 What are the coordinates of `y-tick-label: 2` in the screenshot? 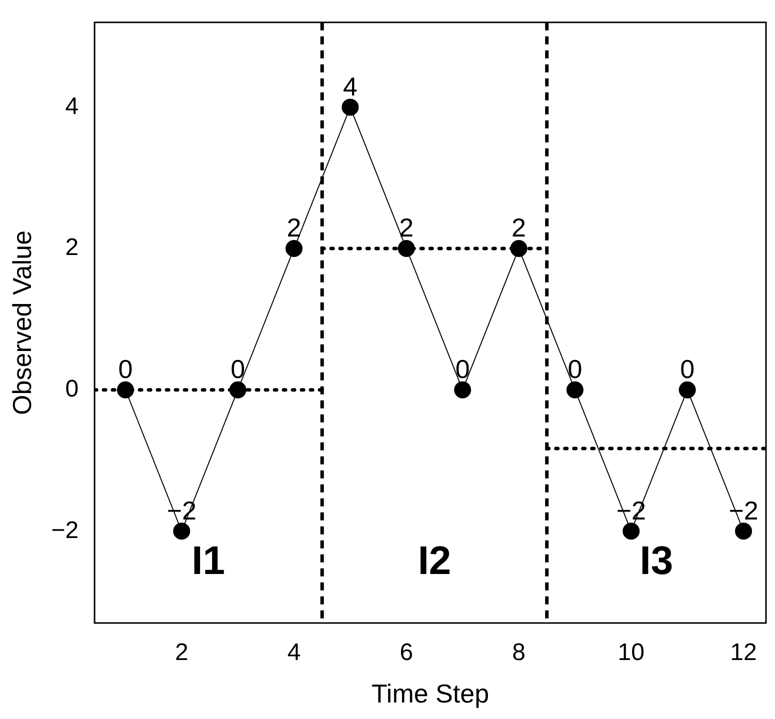 It's located at (72, 248).